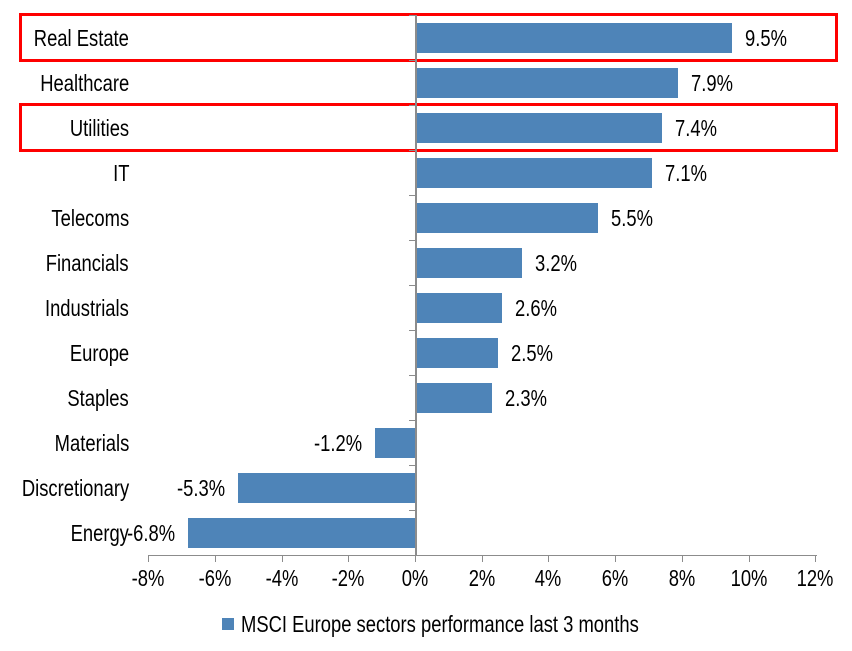  Describe the element at coordinates (90, 217) in the screenshot. I see `category-label-telecoms: Telecoms` at that location.